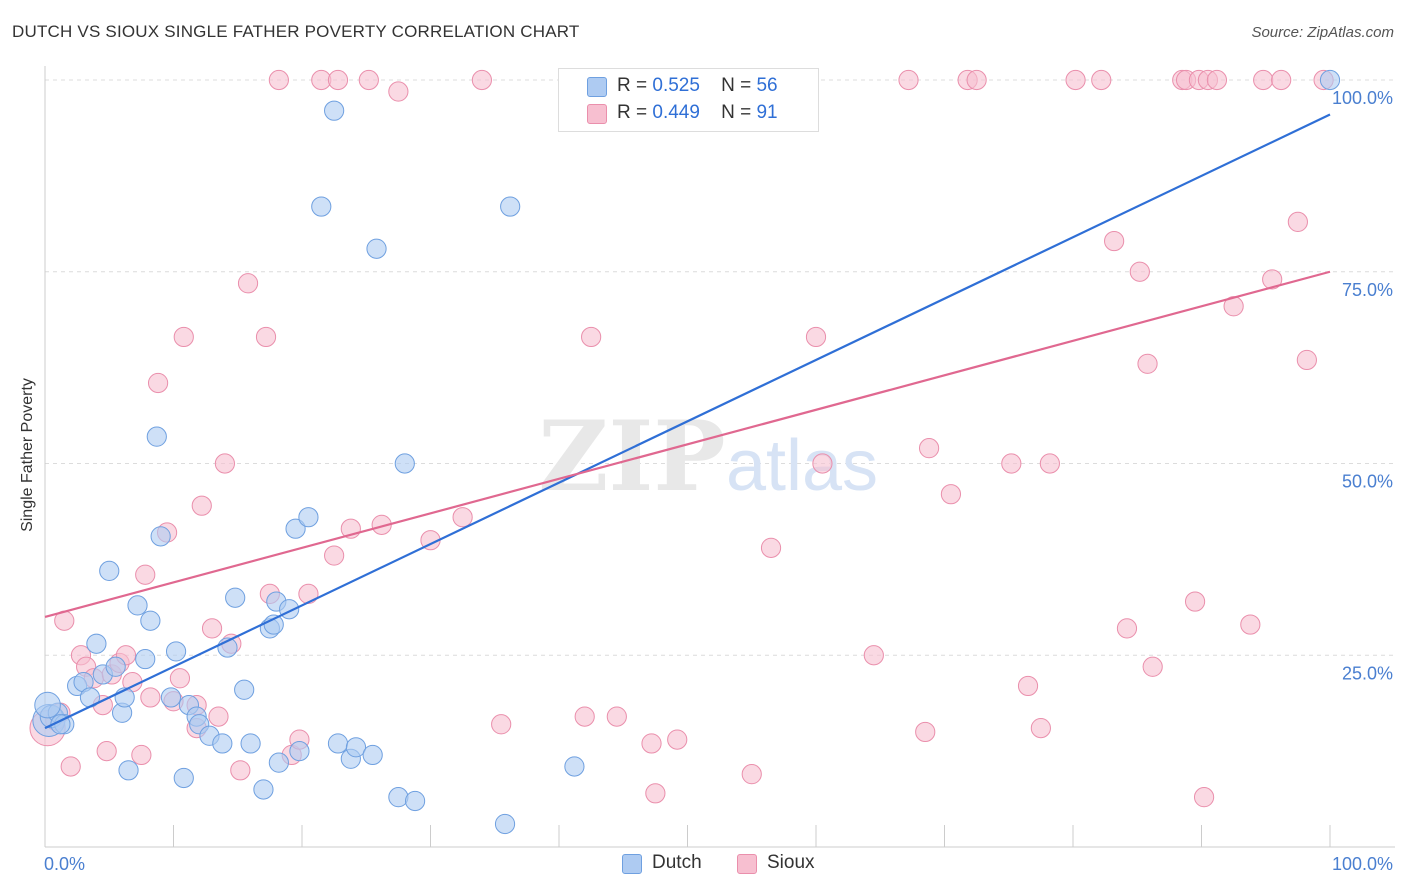 This screenshot has width=1406, height=892. Describe the element at coordinates (597, 114) in the screenshot. I see `sioux-swatch` at that location.